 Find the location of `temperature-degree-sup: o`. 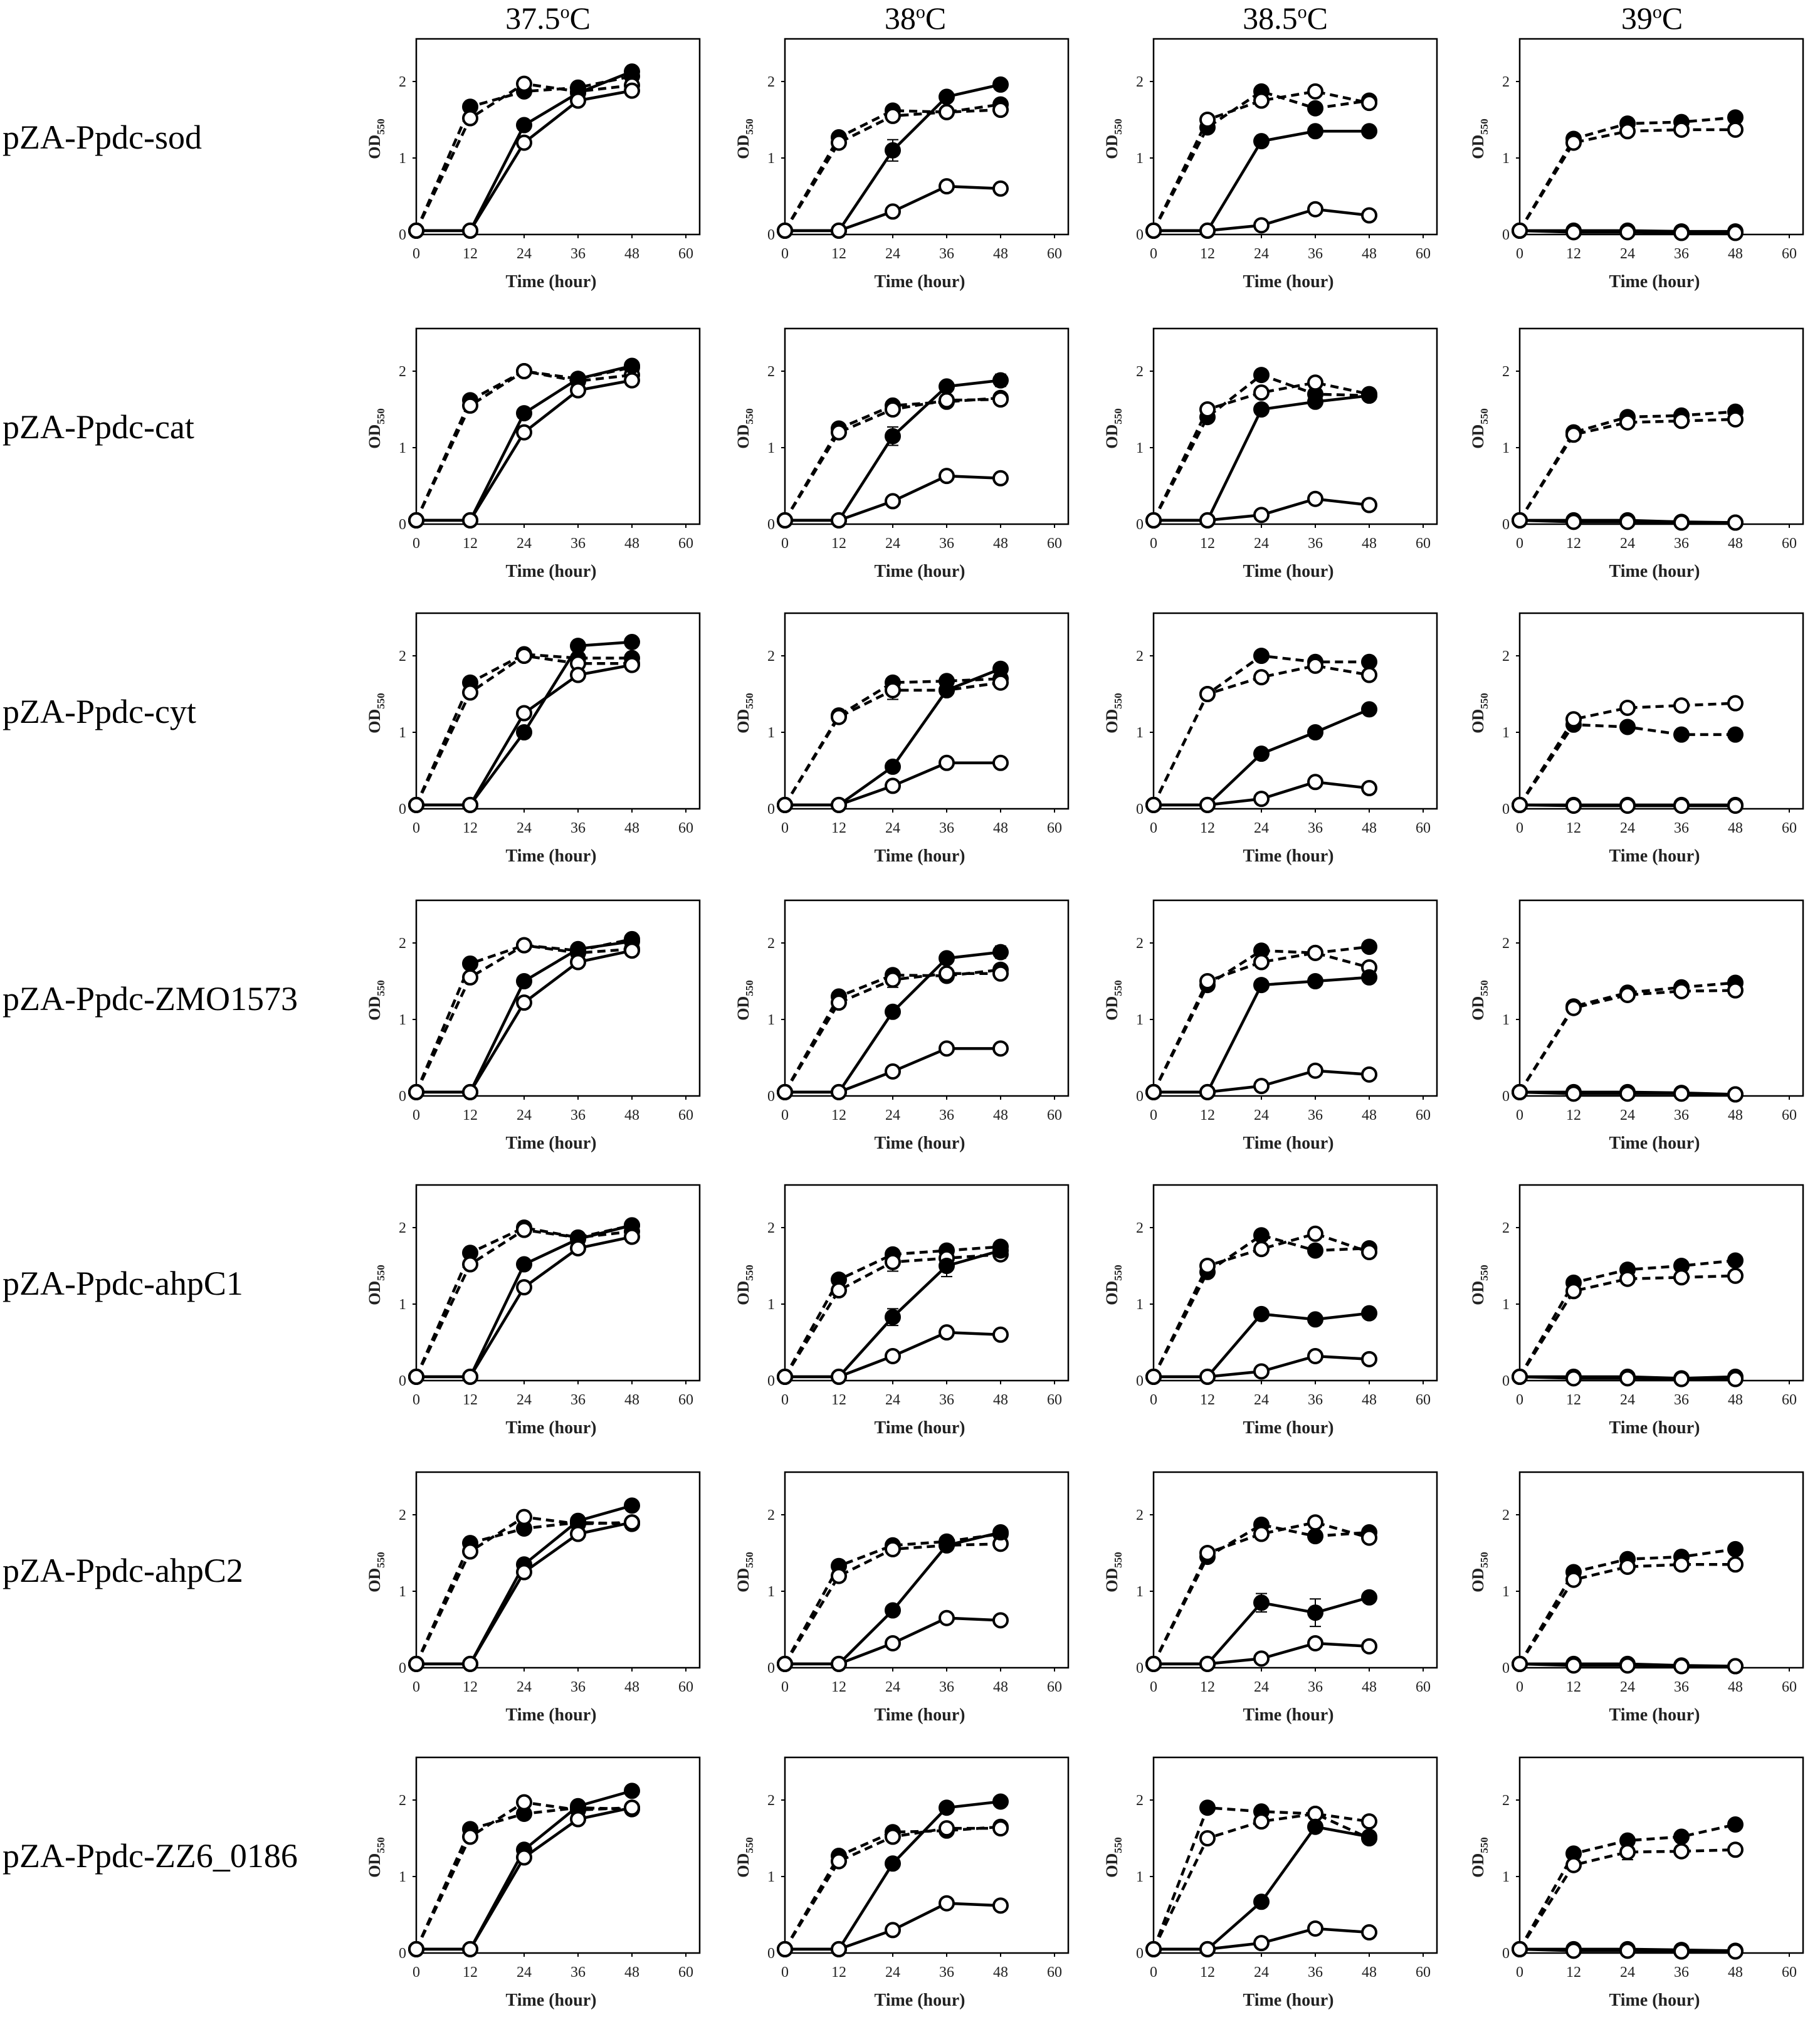

temperature-degree-sup: o is located at coordinates (1302, 12).